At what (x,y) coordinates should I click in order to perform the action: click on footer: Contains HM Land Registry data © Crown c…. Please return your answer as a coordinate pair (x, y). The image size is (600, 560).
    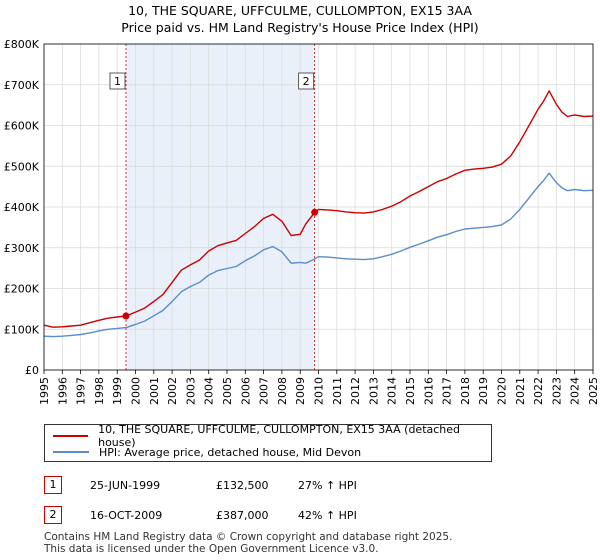
    Looking at the image, I should click on (248, 543).